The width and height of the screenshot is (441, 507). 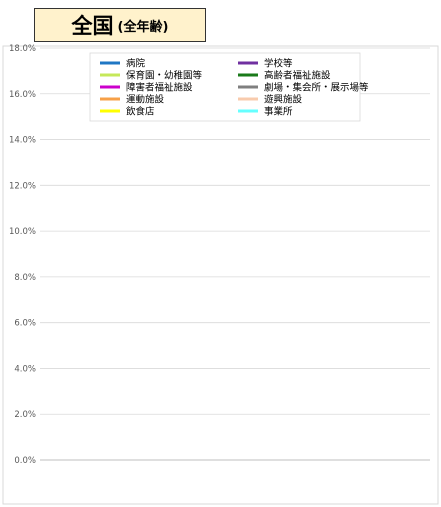 What do you see at coordinates (22, 95) in the screenshot?
I see `y-tick-label: 16.0%` at bounding box center [22, 95].